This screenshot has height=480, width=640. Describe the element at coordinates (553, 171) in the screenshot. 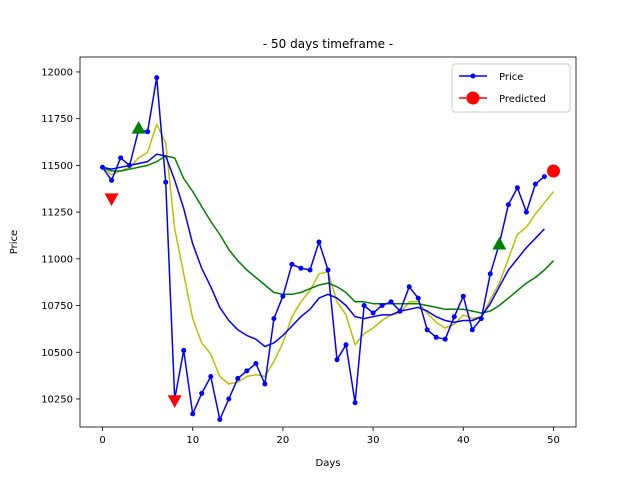

I see `predicted-point` at that location.